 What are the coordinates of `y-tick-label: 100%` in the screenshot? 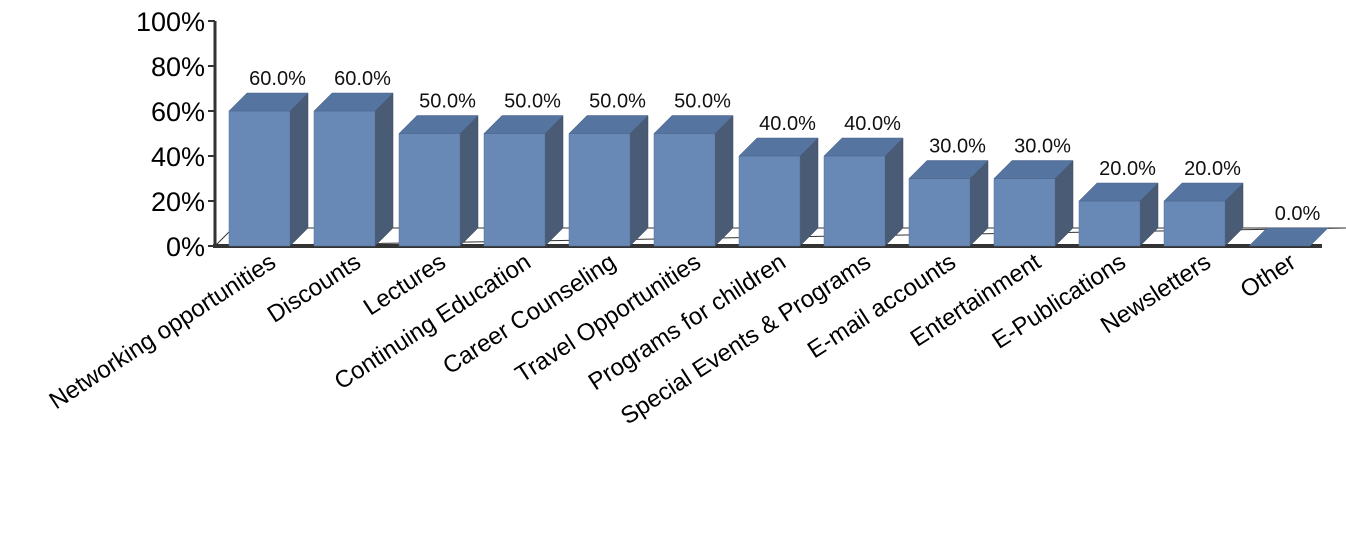 It's located at (170, 22).